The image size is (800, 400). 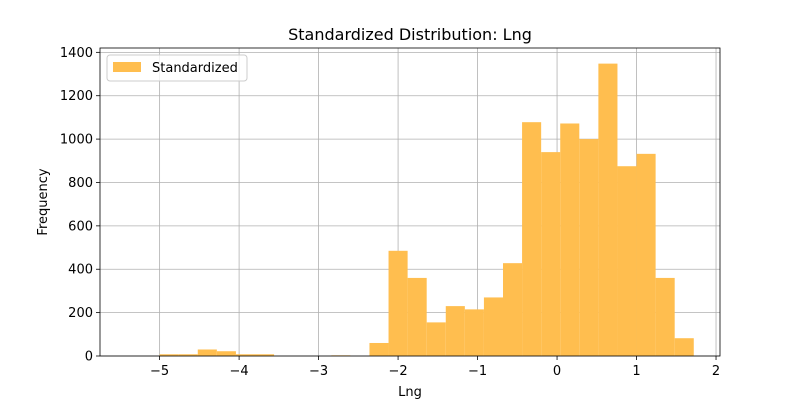 What do you see at coordinates (76, 96) in the screenshot?
I see `y-tick-label: 1200` at bounding box center [76, 96].